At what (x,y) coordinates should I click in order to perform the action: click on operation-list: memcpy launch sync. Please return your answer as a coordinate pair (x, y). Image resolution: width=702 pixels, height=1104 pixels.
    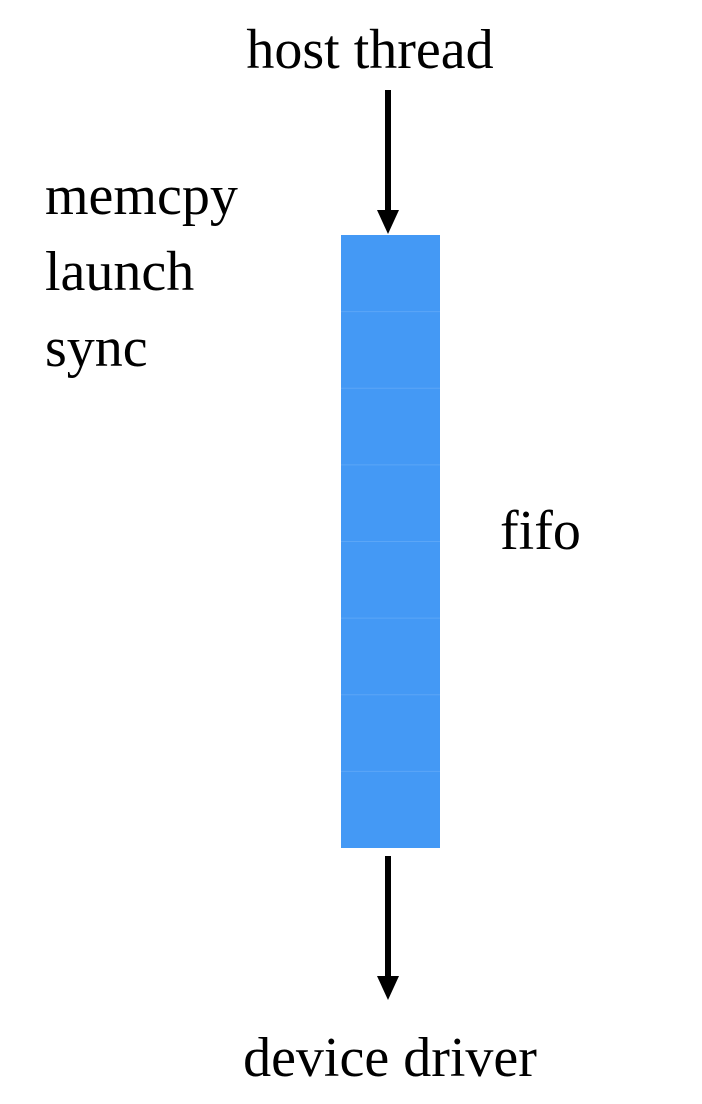
    Looking at the image, I should click on (141, 272).